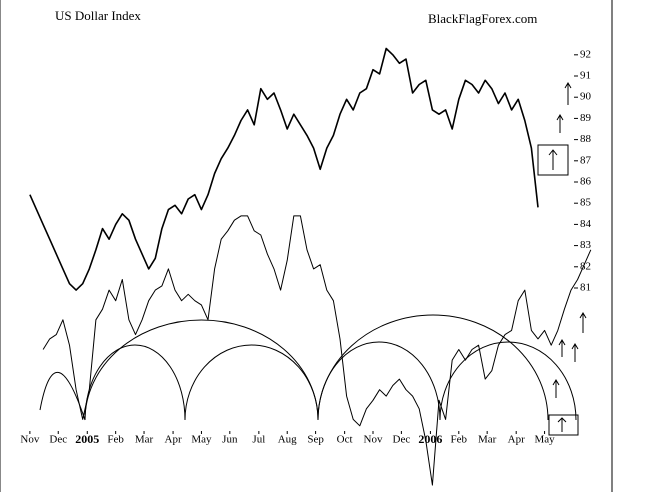 This screenshot has width=645, height=492. What do you see at coordinates (315, 440) in the screenshot?
I see `x-tick-label: Sep` at bounding box center [315, 440].